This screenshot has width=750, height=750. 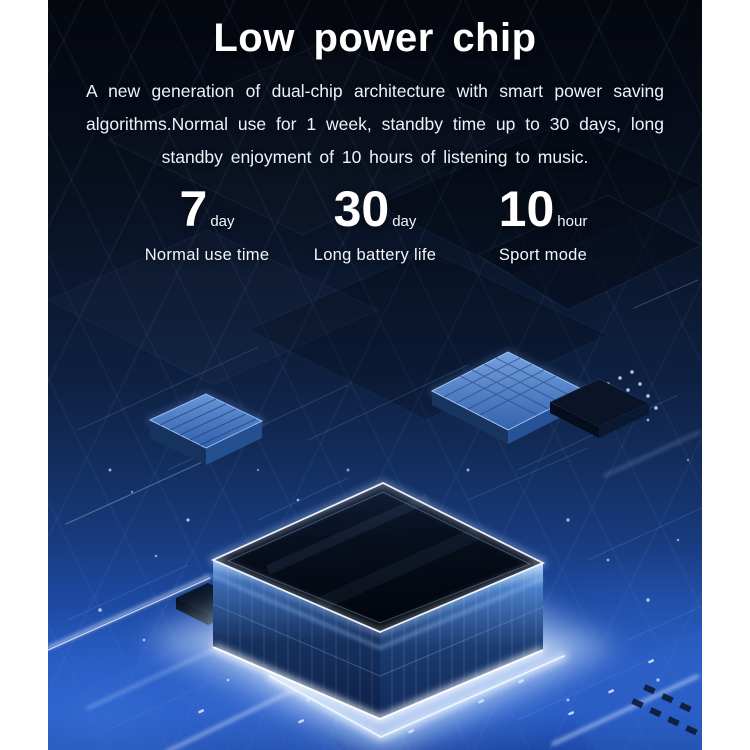 I want to click on glowing-chip-right, so click(x=508, y=397).